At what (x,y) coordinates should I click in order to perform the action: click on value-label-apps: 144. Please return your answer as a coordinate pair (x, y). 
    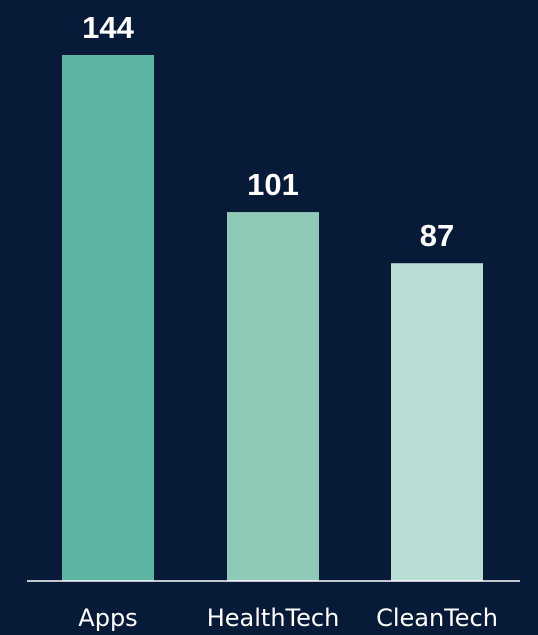
    Looking at the image, I should click on (108, 27).